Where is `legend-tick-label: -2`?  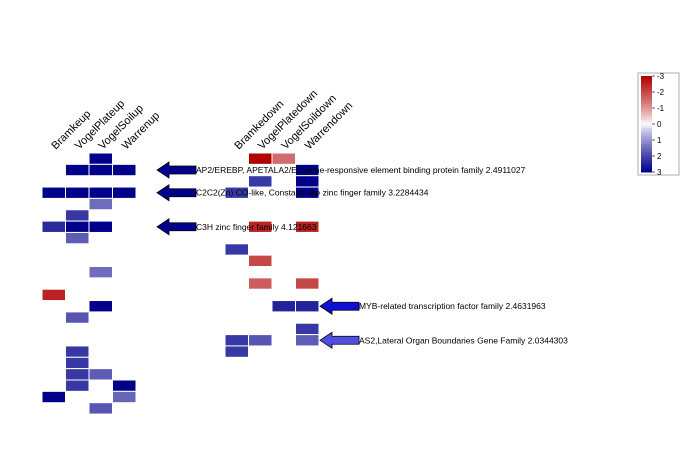
legend-tick-label: -2 is located at coordinates (661, 92).